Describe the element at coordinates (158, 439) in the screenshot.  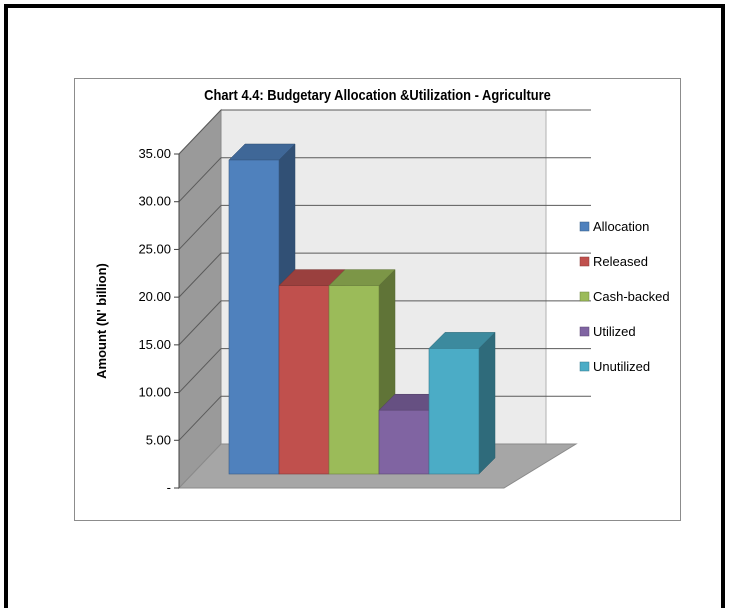
I see `y-tick-label: 5.00` at that location.